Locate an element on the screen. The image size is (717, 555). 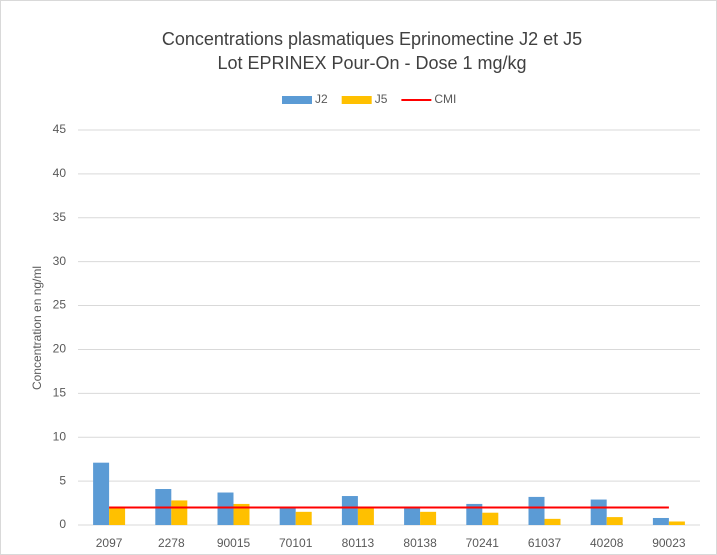
y-tick-label: 25 is located at coordinates (60, 305).